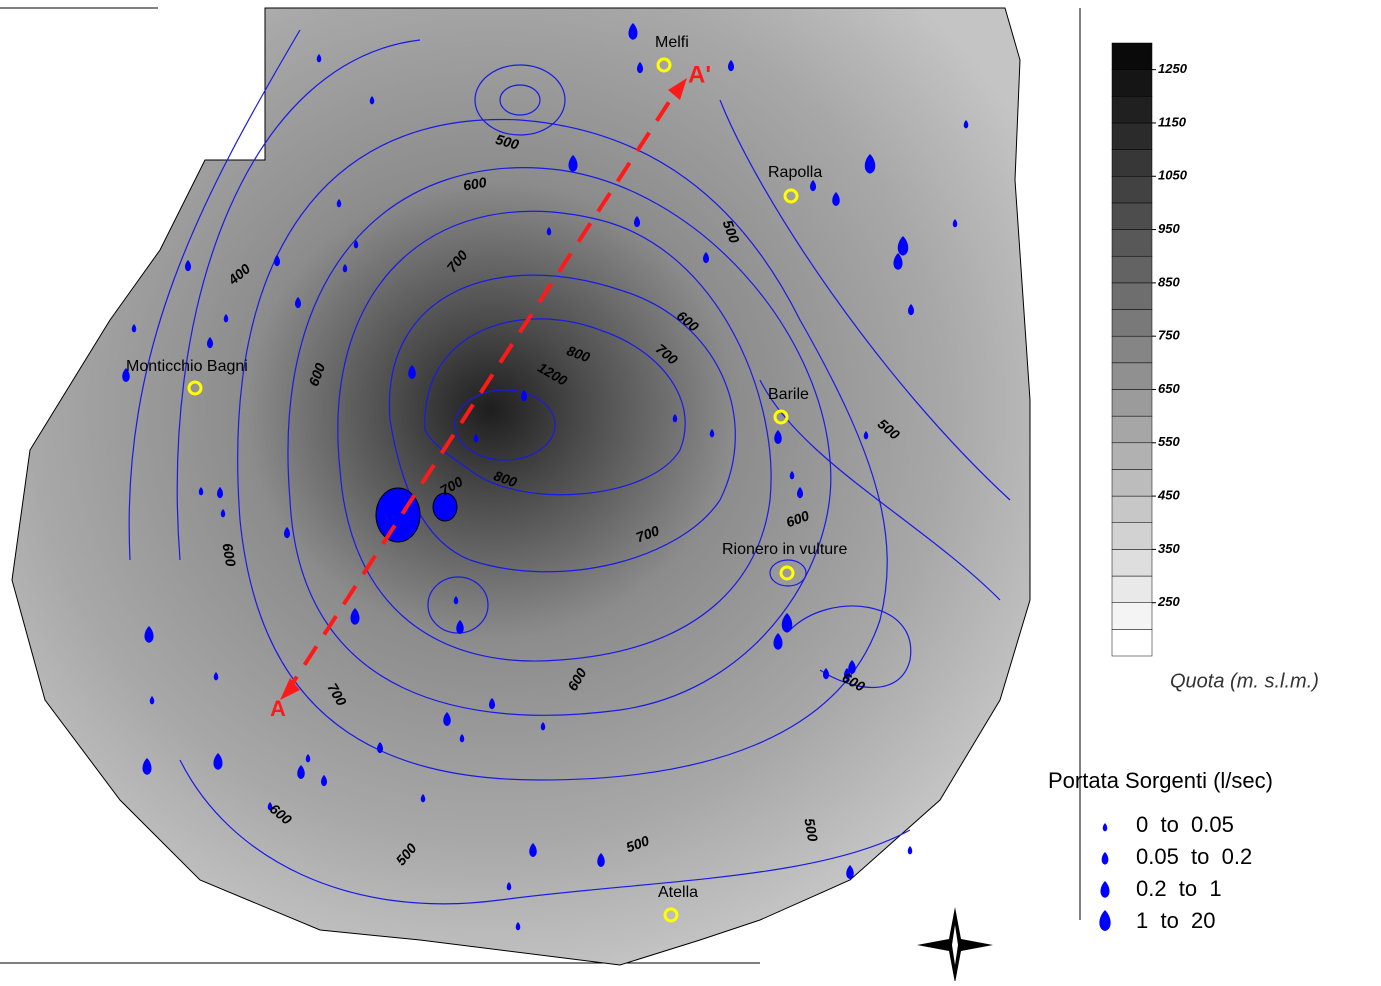 This screenshot has width=1381, height=986. I want to click on legend-label: 0 to 0.05, so click(1185, 824).